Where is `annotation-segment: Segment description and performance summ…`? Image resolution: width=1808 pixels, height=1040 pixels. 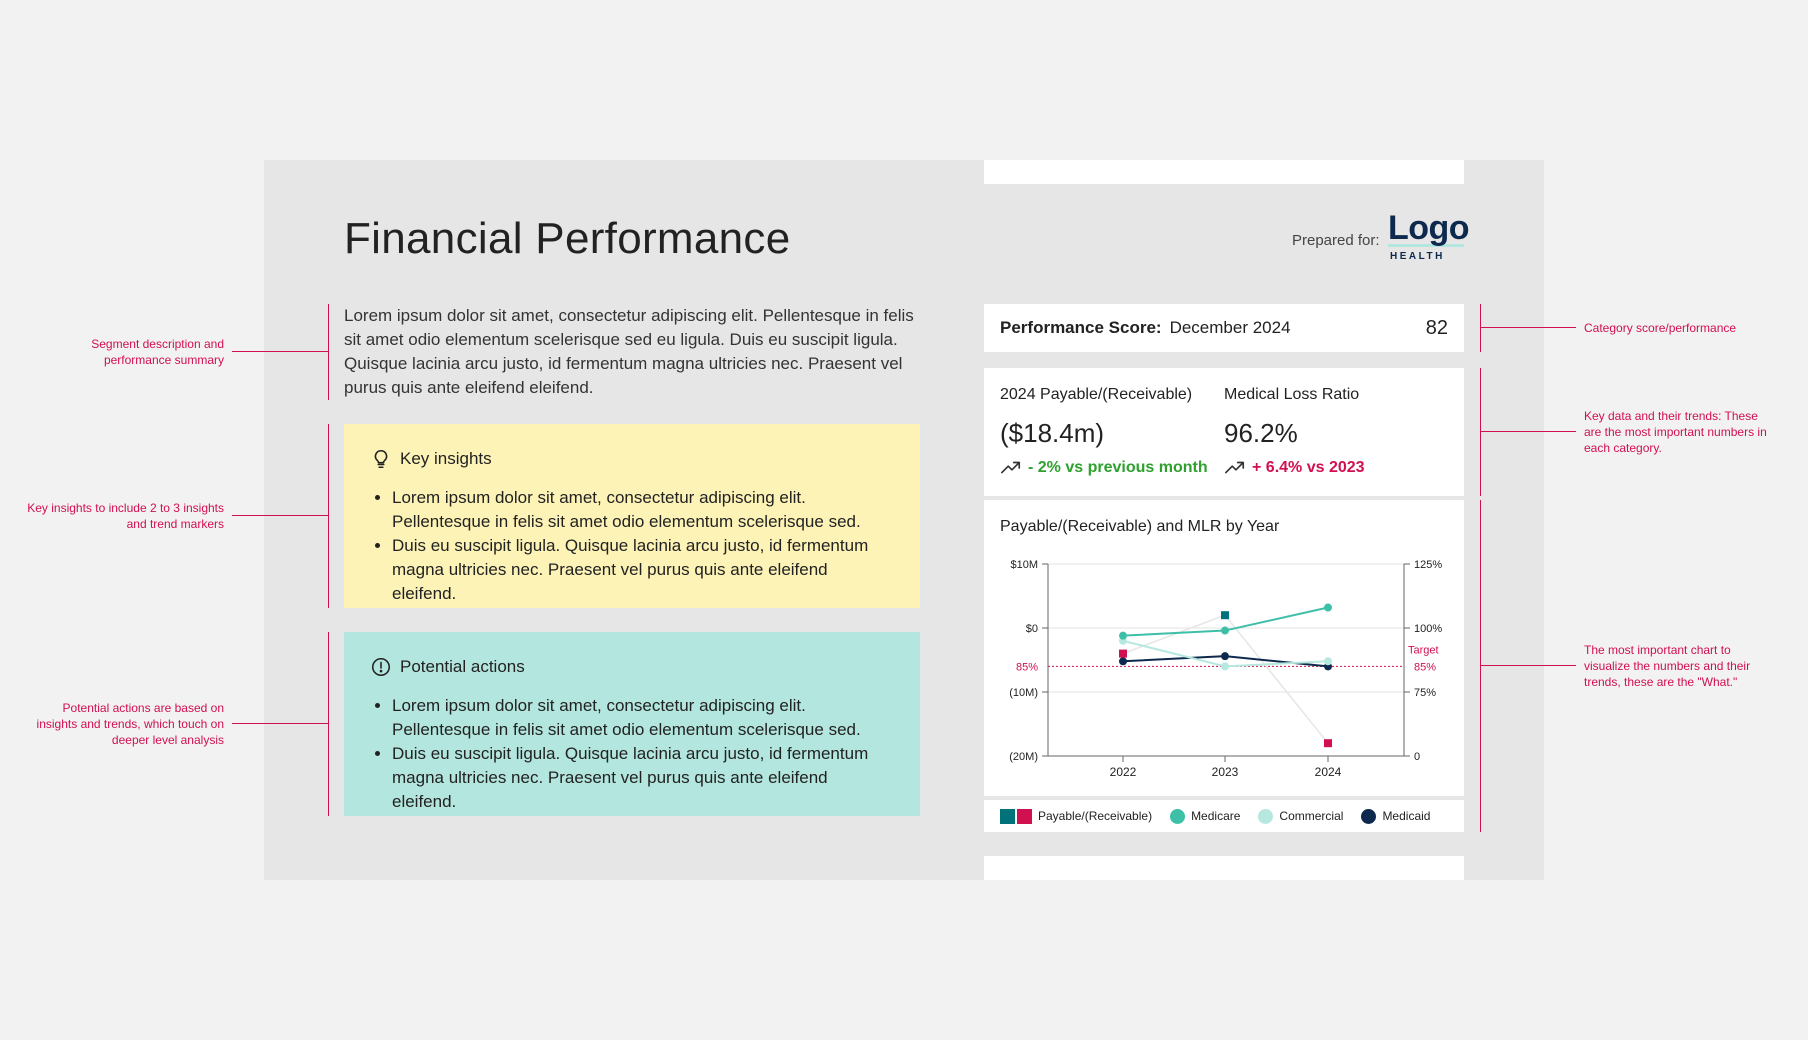
annotation-segment: Segment description and performance summ… is located at coordinates (157, 352).